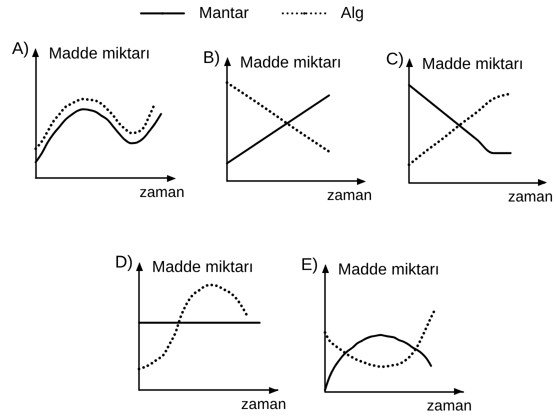 This screenshot has height=416, width=556. I want to click on chart-title: B), so click(211, 57).